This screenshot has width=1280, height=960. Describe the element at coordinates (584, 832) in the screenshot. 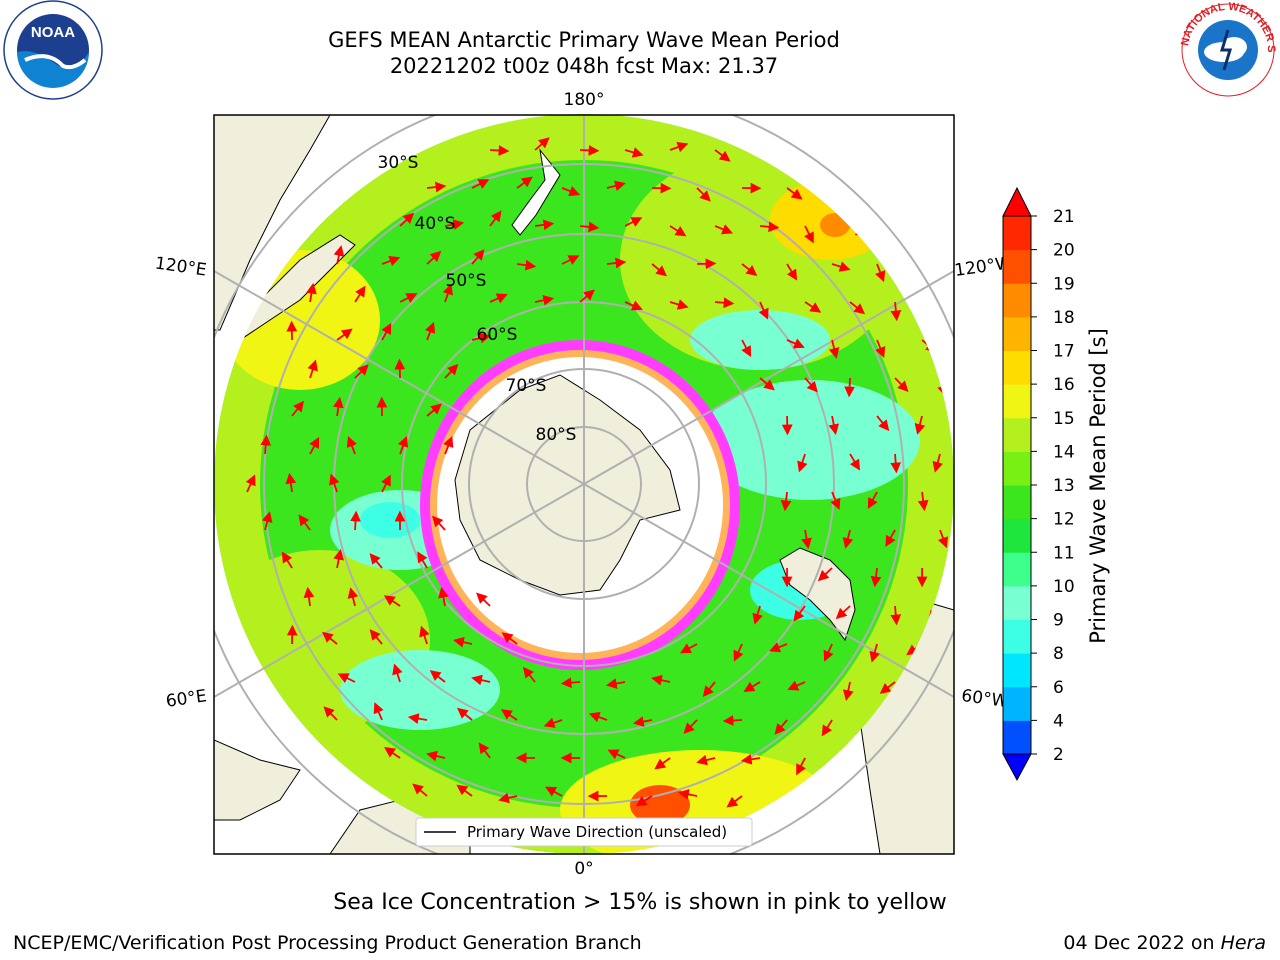

I see `map-legend: Primary Wave Direction (unscaled)` at that location.